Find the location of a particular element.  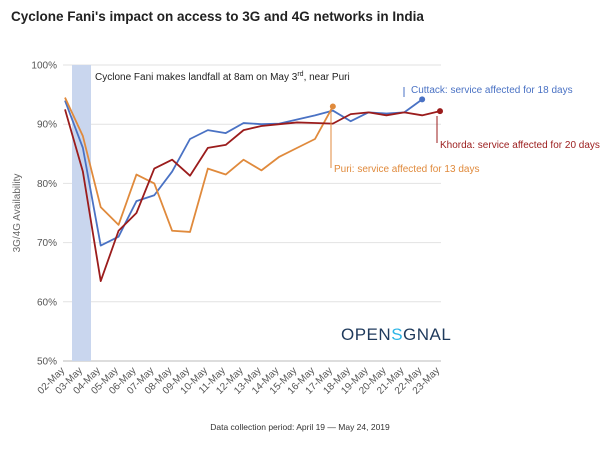

annotation-puri: Puri: service affected for 13 days is located at coordinates (406, 169).